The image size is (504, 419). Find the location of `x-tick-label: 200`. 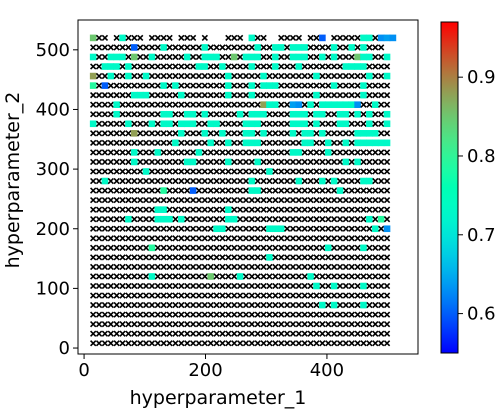

x-tick-label: 200 is located at coordinates (205, 370).